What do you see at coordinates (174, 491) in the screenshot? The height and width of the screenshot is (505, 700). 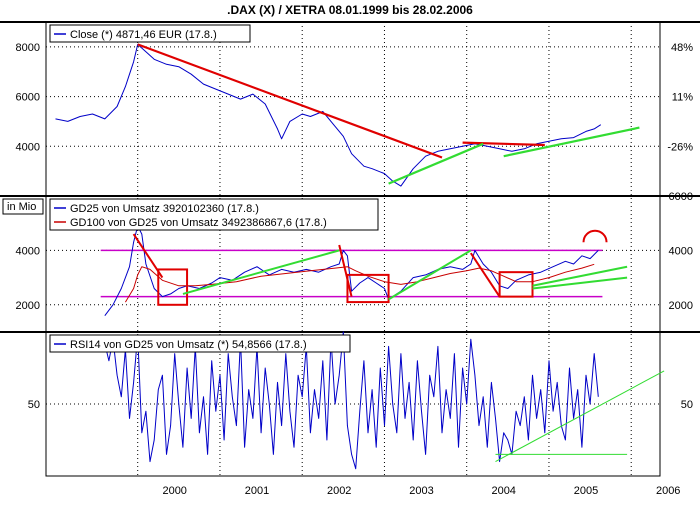 I see `x-tick-label: 2000` at bounding box center [174, 491].